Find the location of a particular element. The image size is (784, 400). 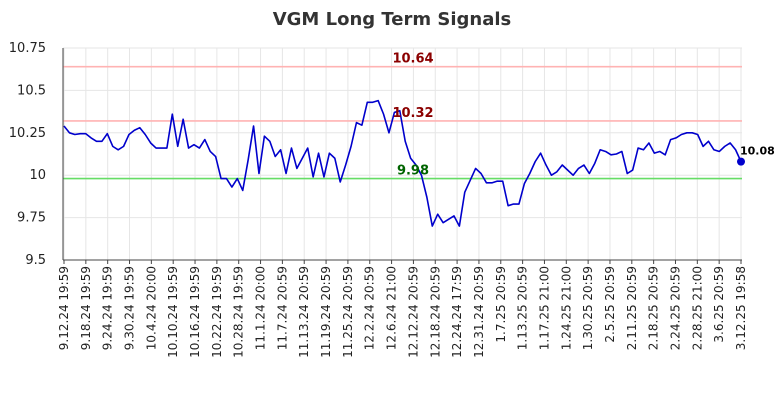

y-tick-label: 10 is located at coordinates (37, 175).